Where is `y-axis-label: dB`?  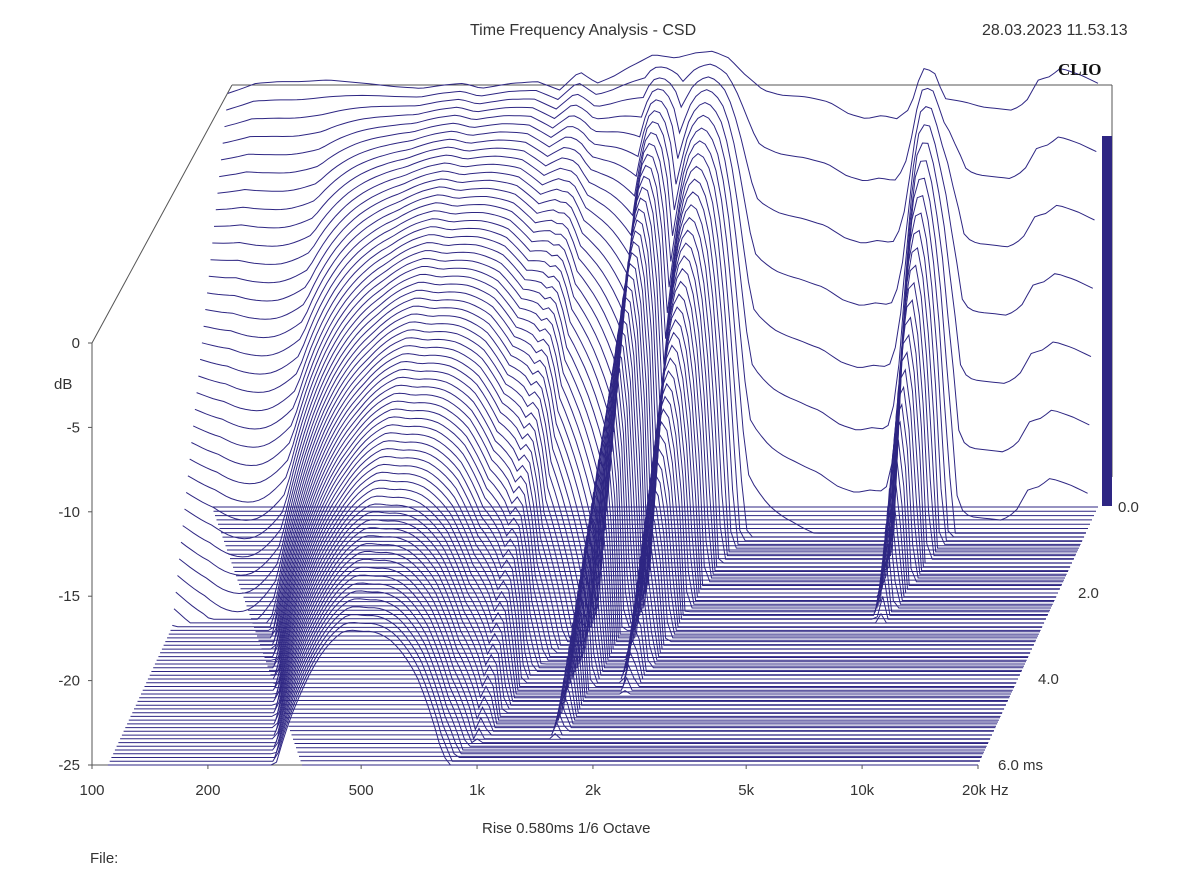 y-axis-label: dB is located at coordinates (63, 384).